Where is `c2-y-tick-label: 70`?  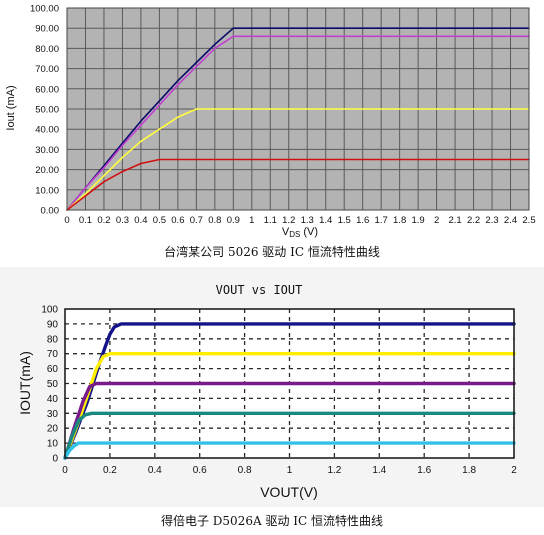 c2-y-tick-label: 70 is located at coordinates (53, 354).